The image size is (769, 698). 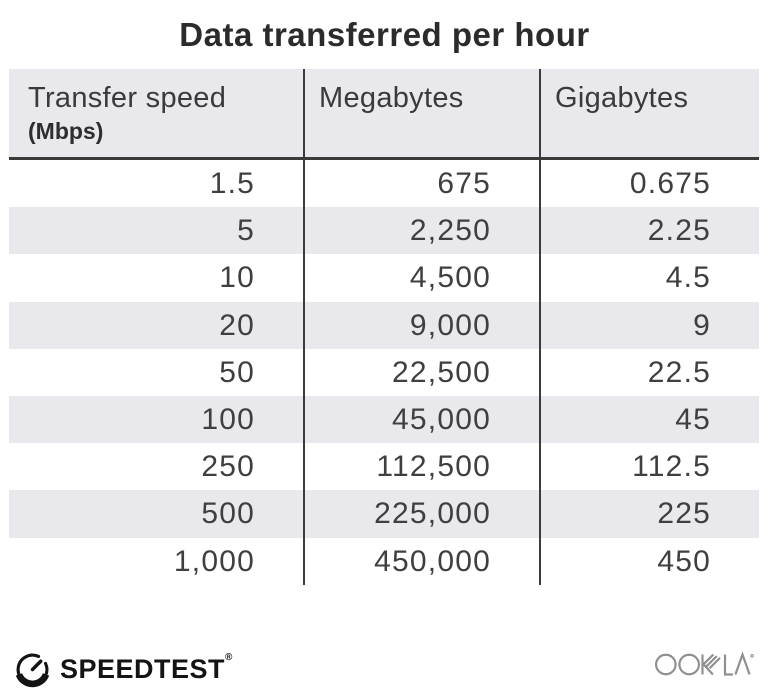 What do you see at coordinates (421, 278) in the screenshot?
I see `table-cell: 4,500` at bounding box center [421, 278].